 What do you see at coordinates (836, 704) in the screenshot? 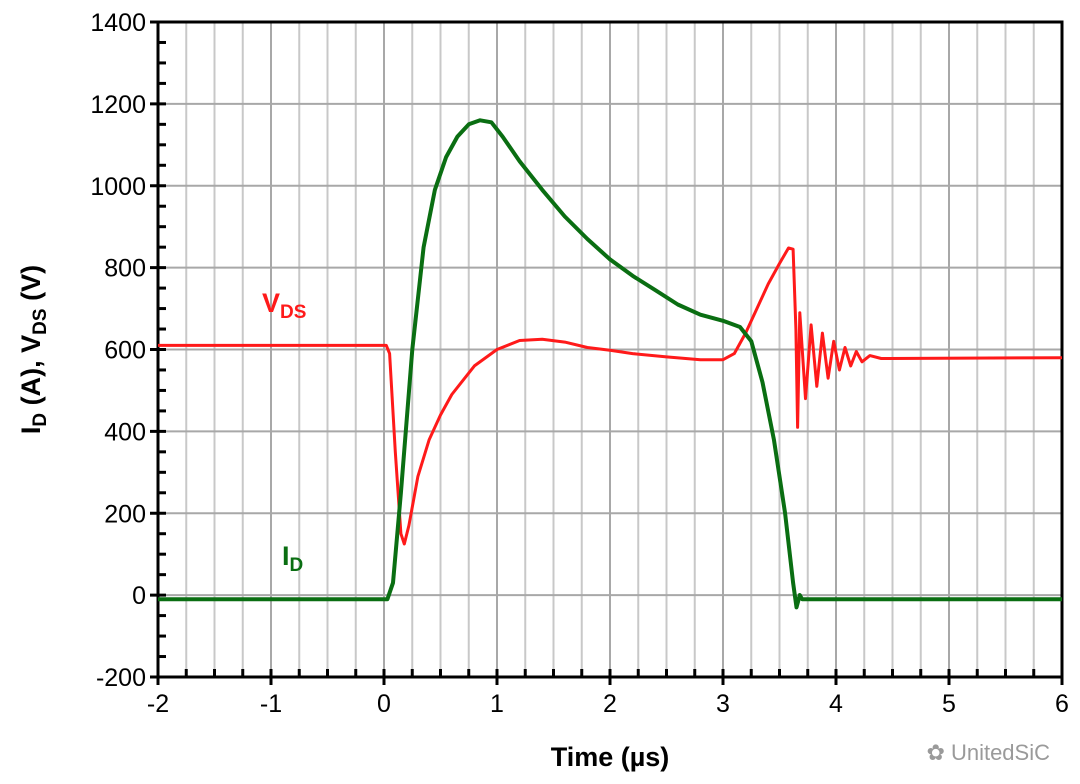
I see `x-tick-label: 4` at bounding box center [836, 704].